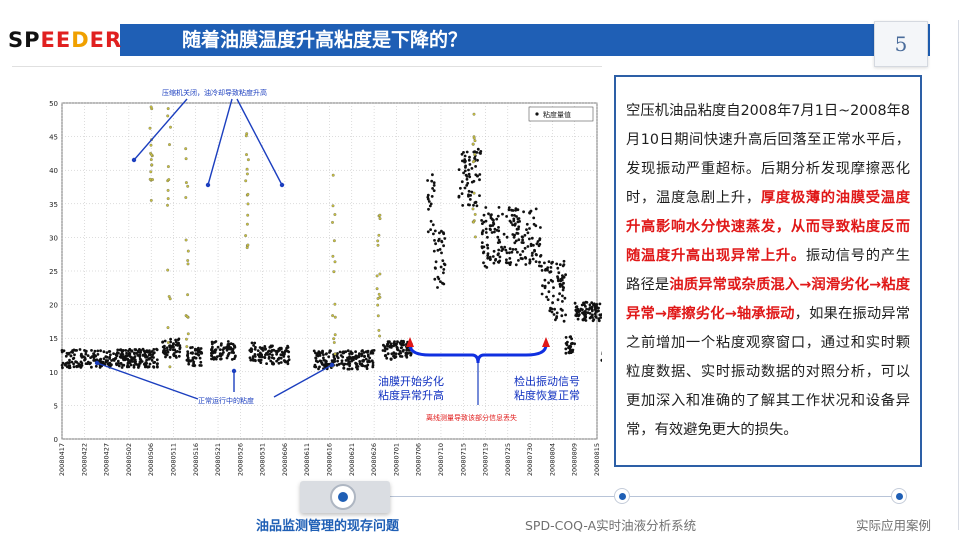 This screenshot has height=542, width=961. I want to click on x-tick-label: 20080526, so click(240, 459).